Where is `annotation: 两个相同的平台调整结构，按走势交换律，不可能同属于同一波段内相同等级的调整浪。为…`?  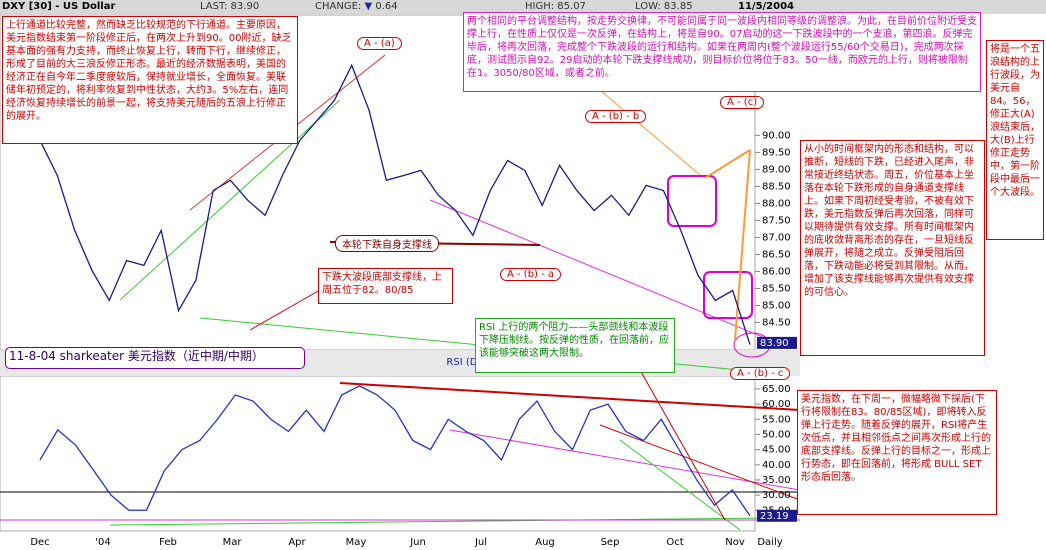
annotation: 两个相同的平台调整结构，按走势交换律，不可能同属于同一波段内相同等级的调整浪。为… is located at coordinates (722, 52).